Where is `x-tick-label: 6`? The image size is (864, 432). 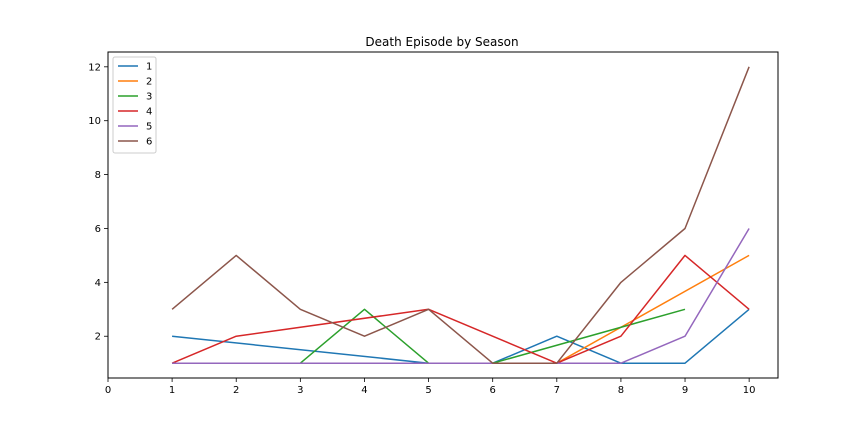 x-tick-label: 6 is located at coordinates (493, 390).